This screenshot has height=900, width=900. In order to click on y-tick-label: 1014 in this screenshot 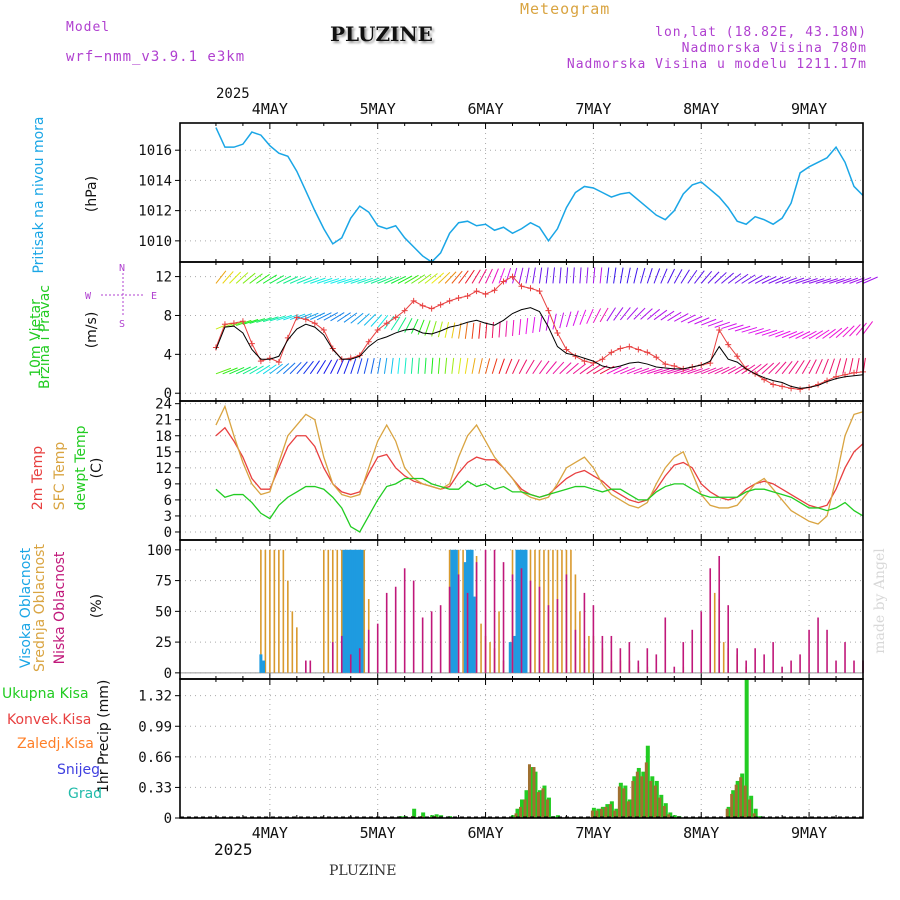, I will do `click(155, 181)`.